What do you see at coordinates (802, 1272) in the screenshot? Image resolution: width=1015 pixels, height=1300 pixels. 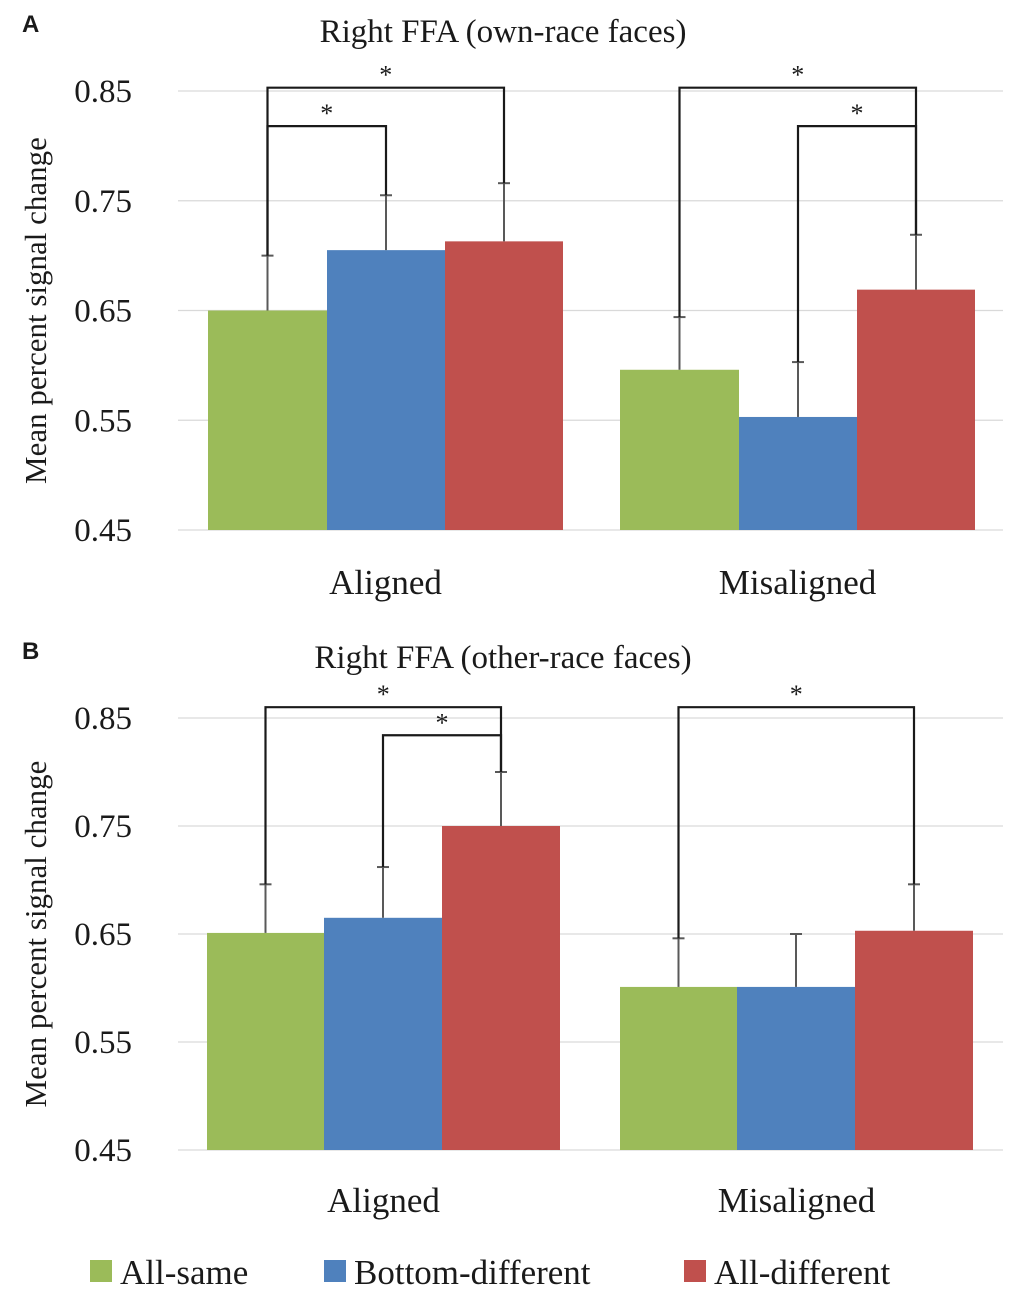 I see `legend-label: All-different` at bounding box center [802, 1272].